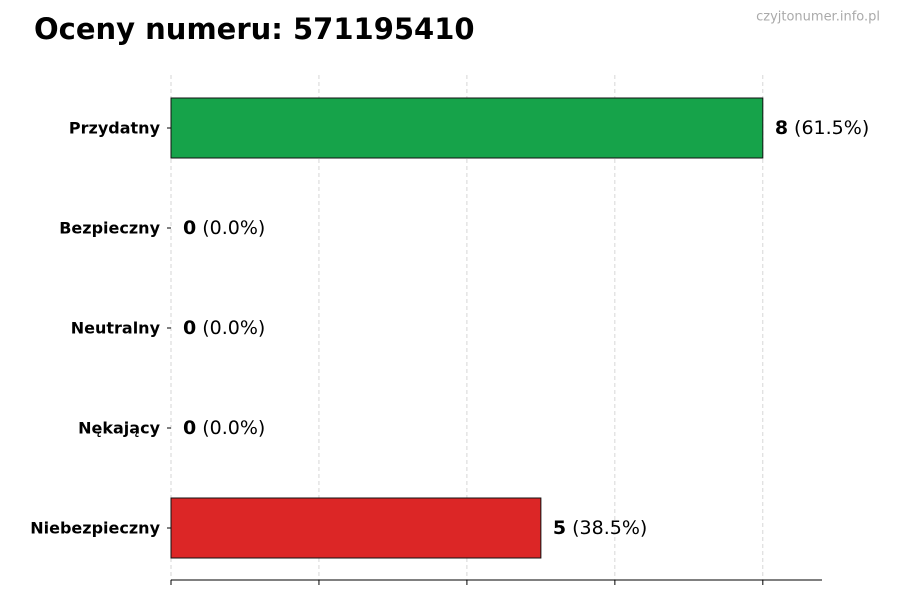 The height and width of the screenshot is (600, 900). Describe the element at coordinates (254, 29) in the screenshot. I see `chart-title: Oceny numeru: 571195410` at that location.